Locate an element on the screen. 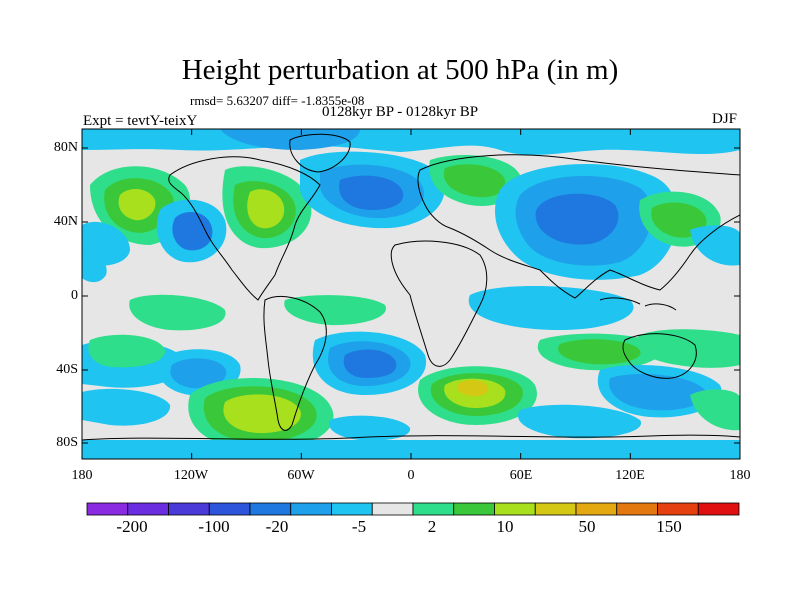  coastline-australia is located at coordinates (659, 356).